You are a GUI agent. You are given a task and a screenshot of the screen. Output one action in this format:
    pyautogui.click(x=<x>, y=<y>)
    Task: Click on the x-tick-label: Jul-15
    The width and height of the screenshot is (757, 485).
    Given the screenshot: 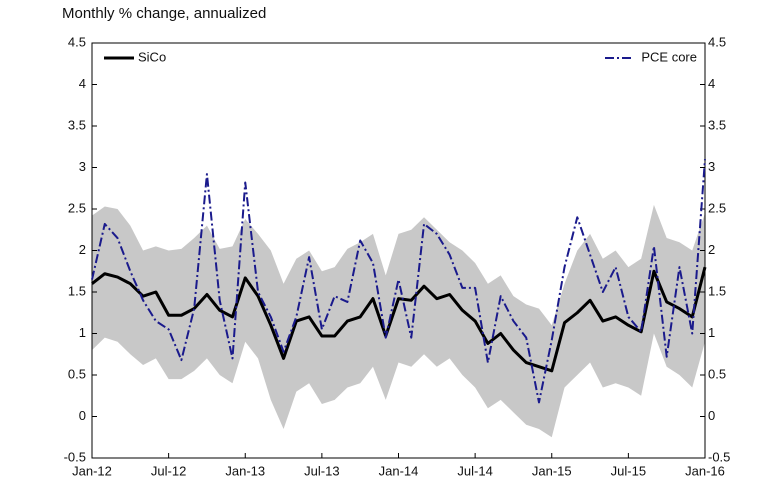 What is the action you would take?
    pyautogui.click(x=628, y=470)
    